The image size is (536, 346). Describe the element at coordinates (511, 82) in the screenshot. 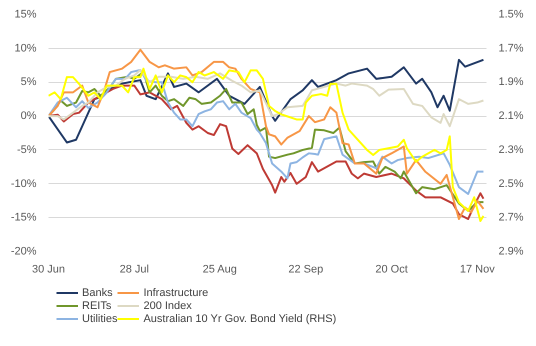

I see `y2-tick-label: 1.9%` at that location.